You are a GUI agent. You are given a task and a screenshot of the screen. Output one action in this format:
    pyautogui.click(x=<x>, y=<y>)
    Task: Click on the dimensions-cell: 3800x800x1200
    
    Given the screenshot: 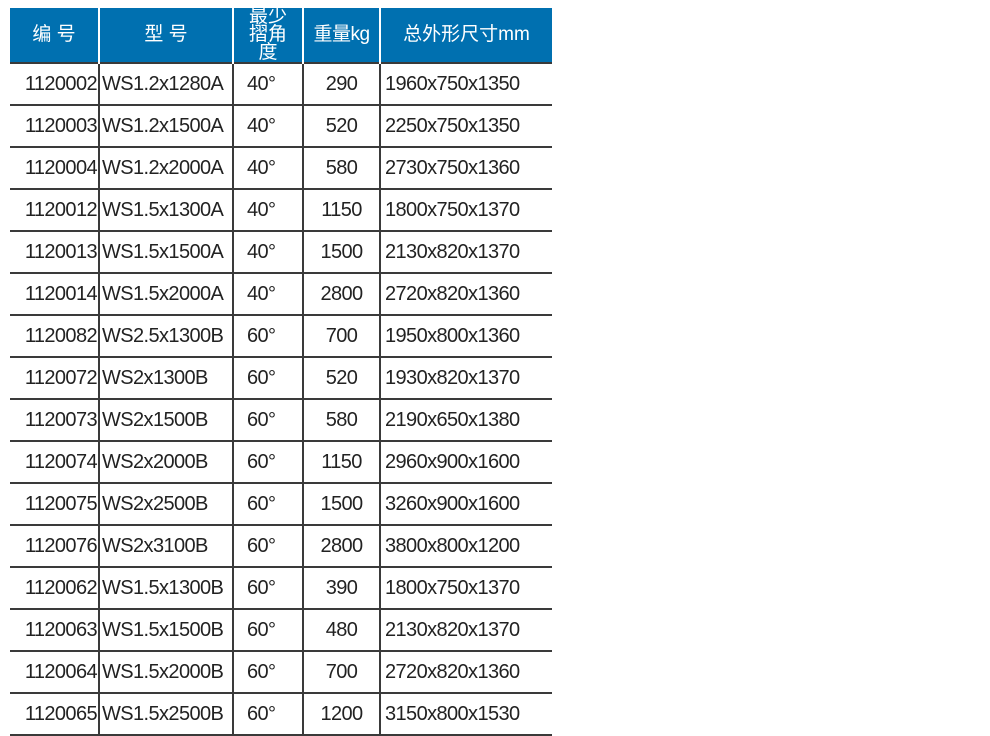 What is the action you would take?
    pyautogui.click(x=465, y=545)
    